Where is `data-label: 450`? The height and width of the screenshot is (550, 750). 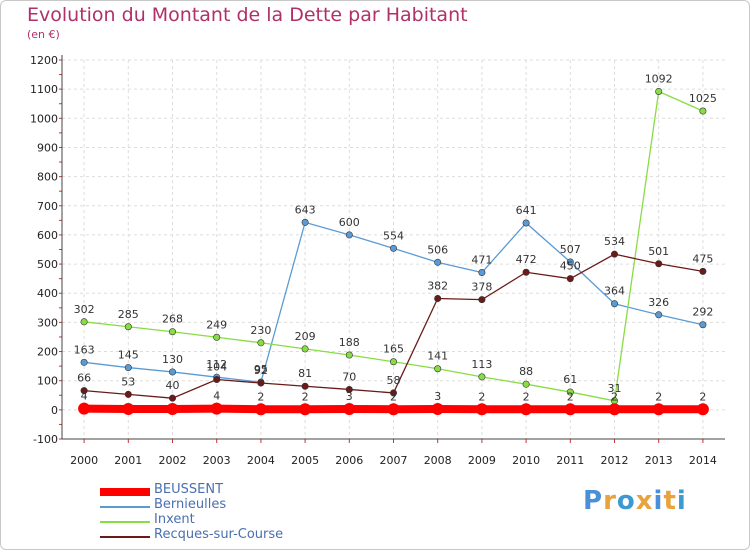
data-label: 450 is located at coordinates (570, 266).